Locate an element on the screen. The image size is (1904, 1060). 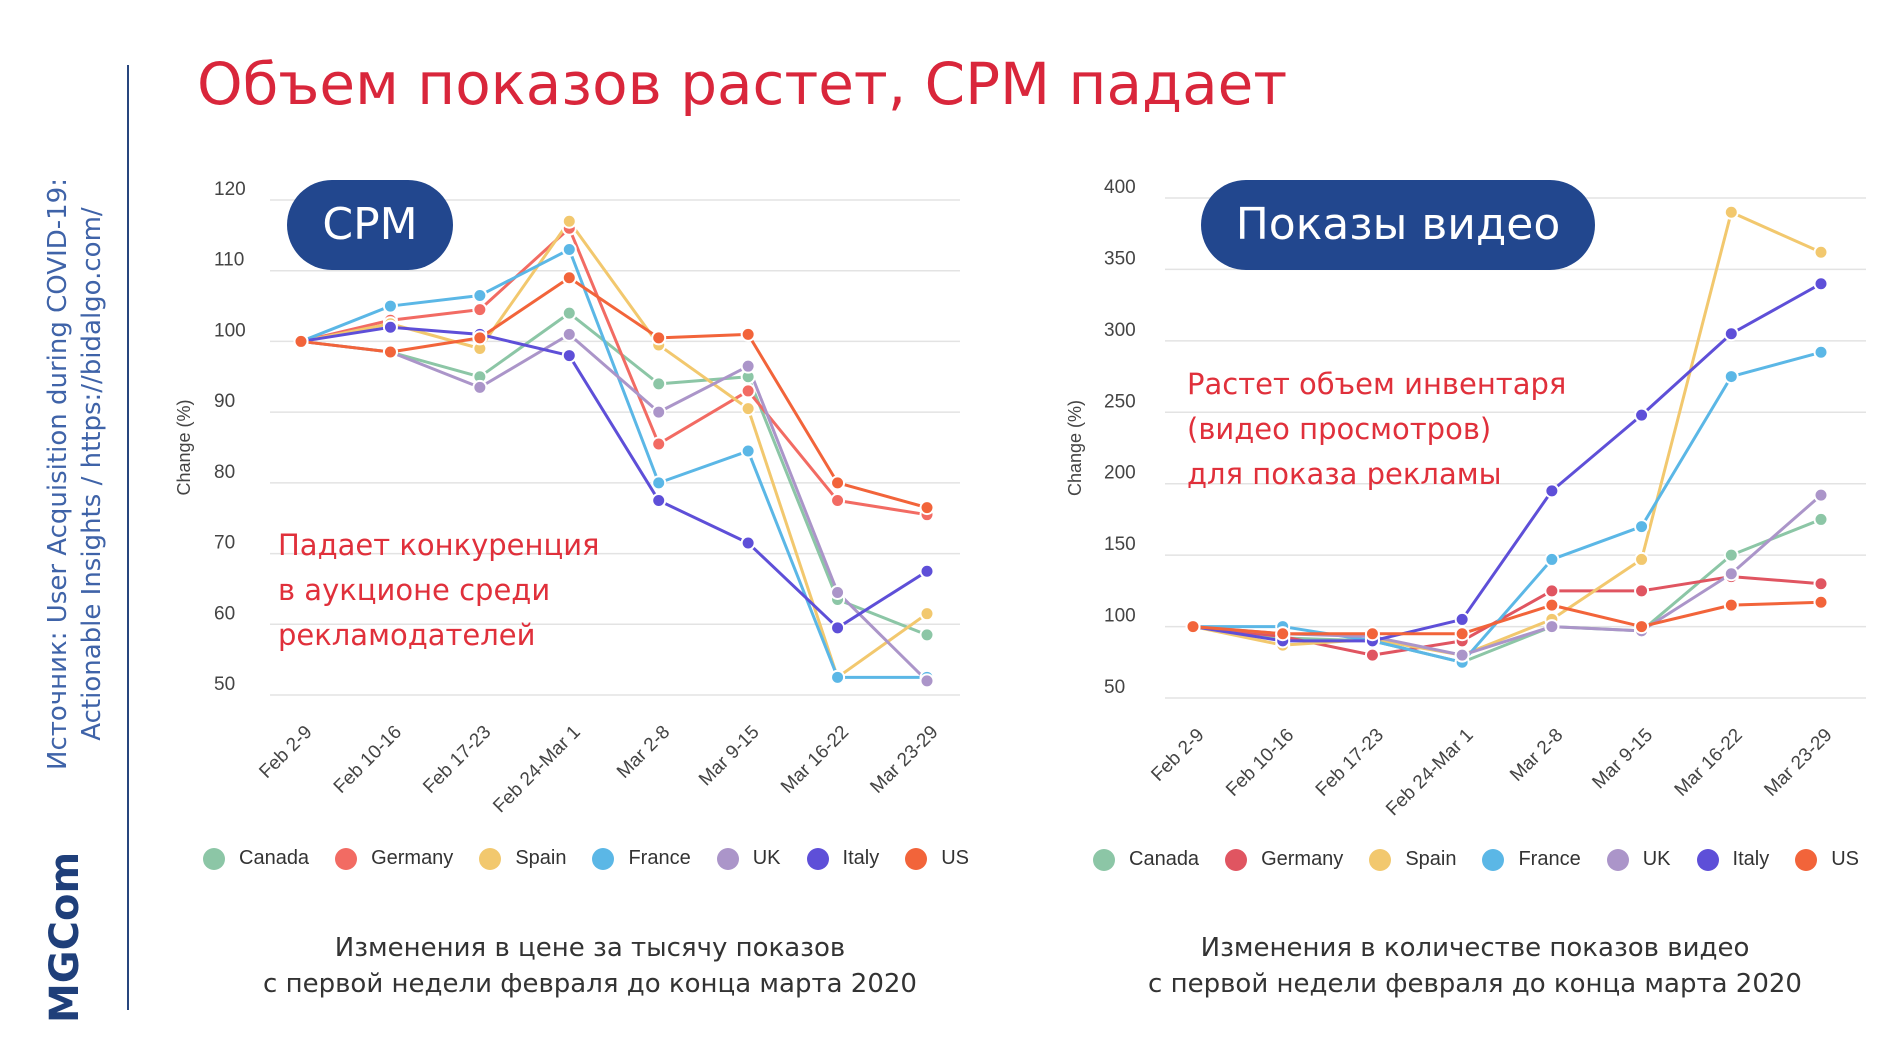
cpm-series-line-canada is located at coordinates (614, 474).